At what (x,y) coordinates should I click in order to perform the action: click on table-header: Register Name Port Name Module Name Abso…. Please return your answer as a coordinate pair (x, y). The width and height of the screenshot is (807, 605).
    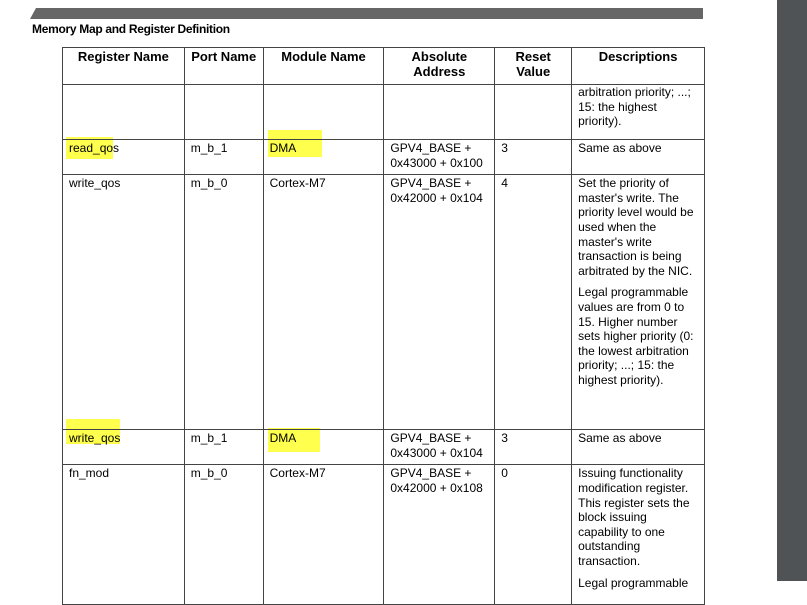
    Looking at the image, I should click on (383, 66).